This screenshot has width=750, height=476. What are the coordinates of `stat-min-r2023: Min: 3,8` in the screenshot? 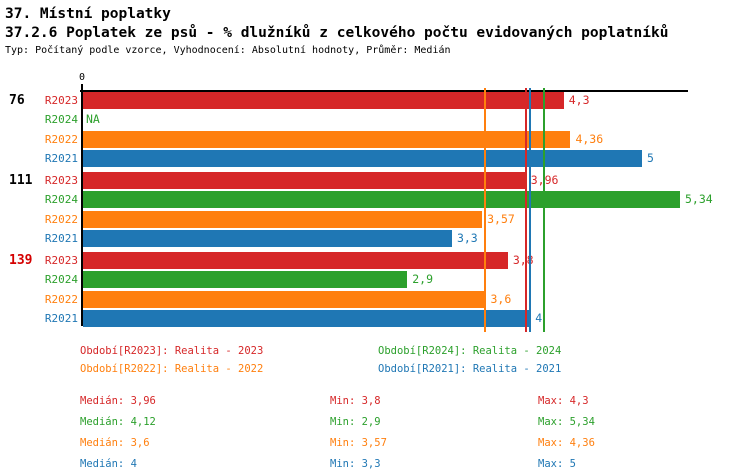 It's located at (355, 401).